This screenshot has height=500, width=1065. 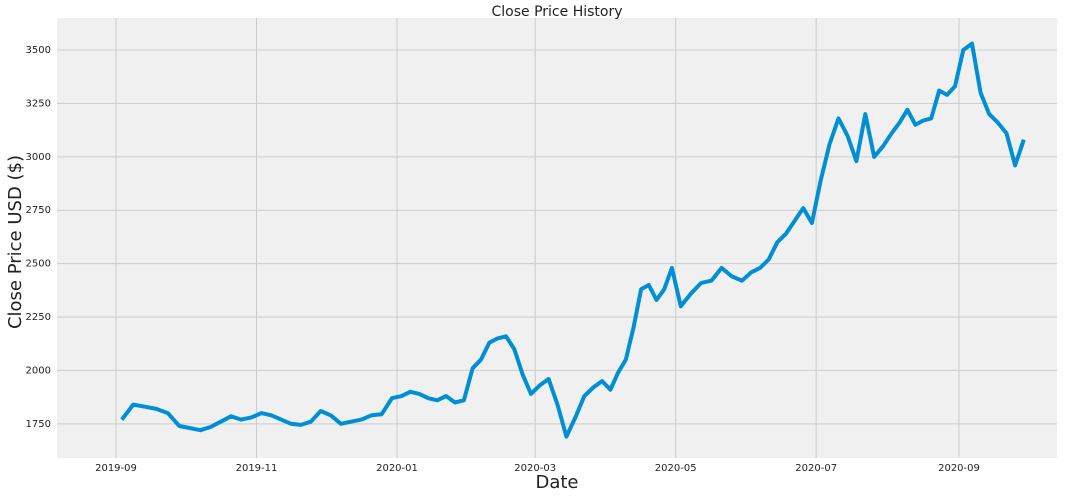 What do you see at coordinates (38, 264) in the screenshot?
I see `y-tick-label: 2500` at bounding box center [38, 264].